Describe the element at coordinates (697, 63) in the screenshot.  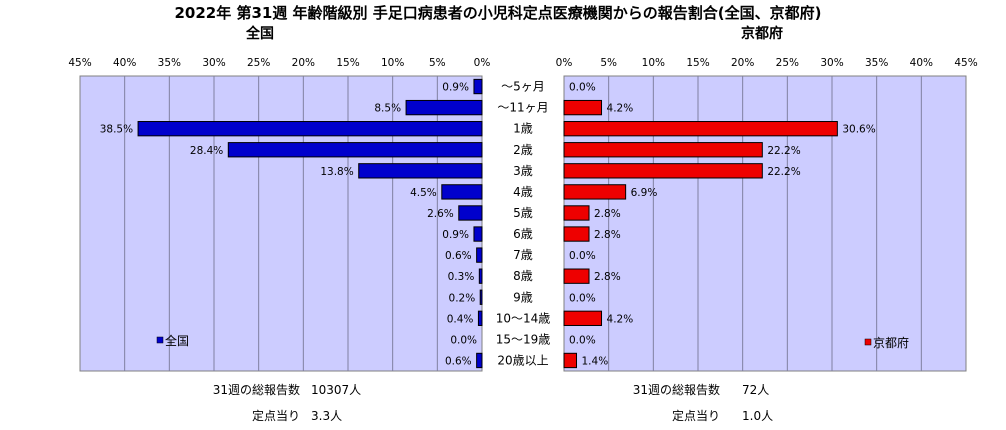
I see `right-tick-label: 15%` at that location.